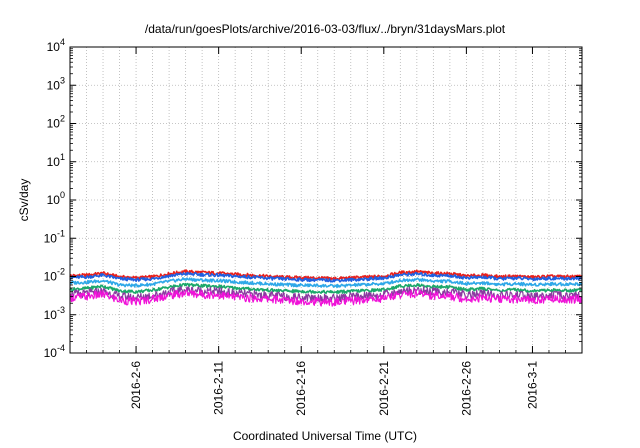 Image resolution: width=640 pixels, height=448 pixels. What do you see at coordinates (56, 160) in the screenshot?
I see `y-tick-label: 10¹` at bounding box center [56, 160].